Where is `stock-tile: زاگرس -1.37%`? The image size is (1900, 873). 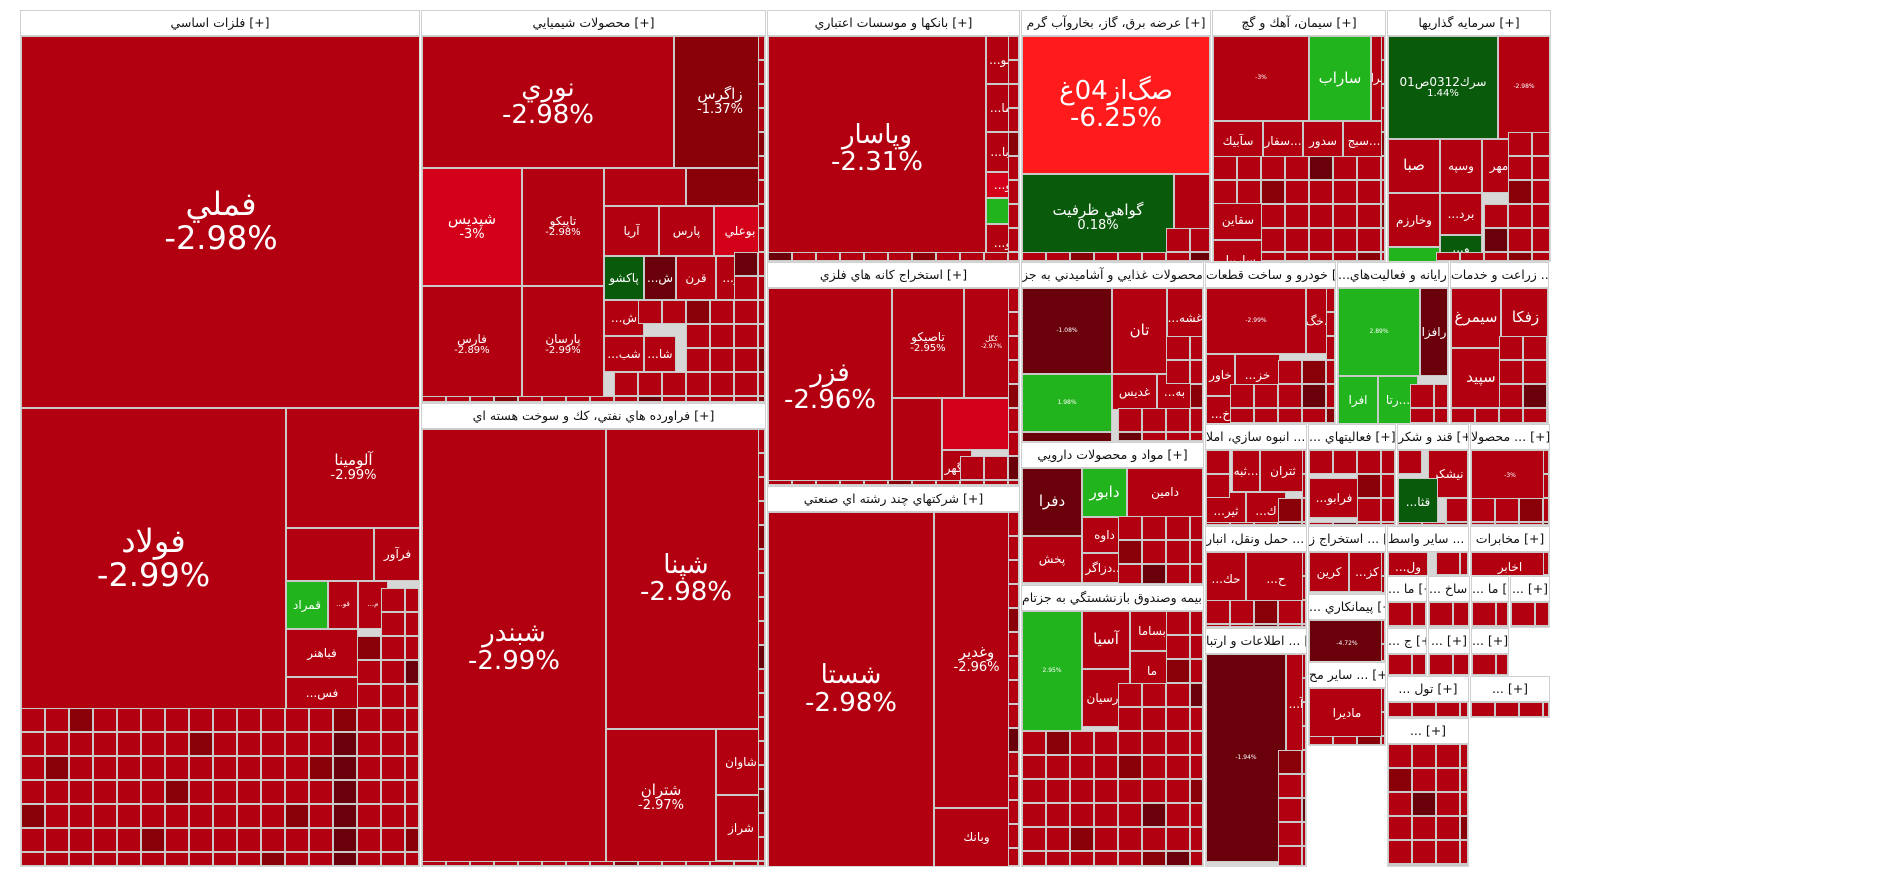
stock-tile: زاگرس -1.37% is located at coordinates (719, 102).